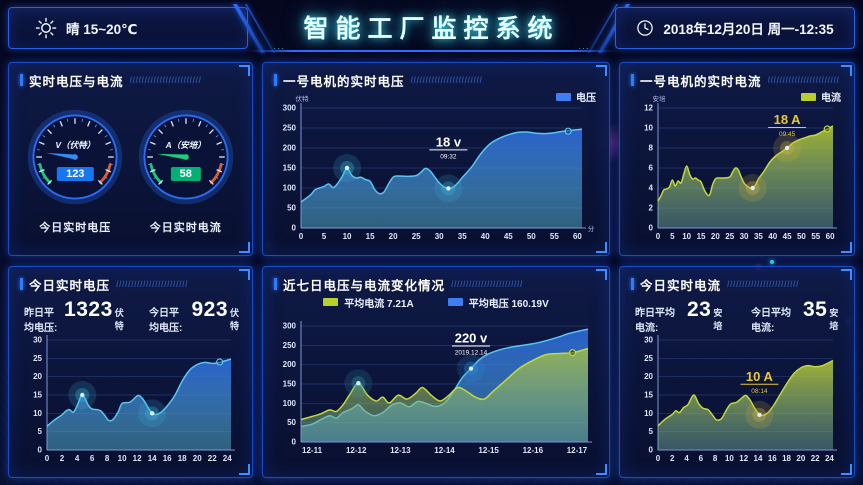 Image resolution: width=863 pixels, height=485 pixels. What do you see at coordinates (185, 174) in the screenshot?
I see `gauge-value-badge: 58` at bounding box center [185, 174].